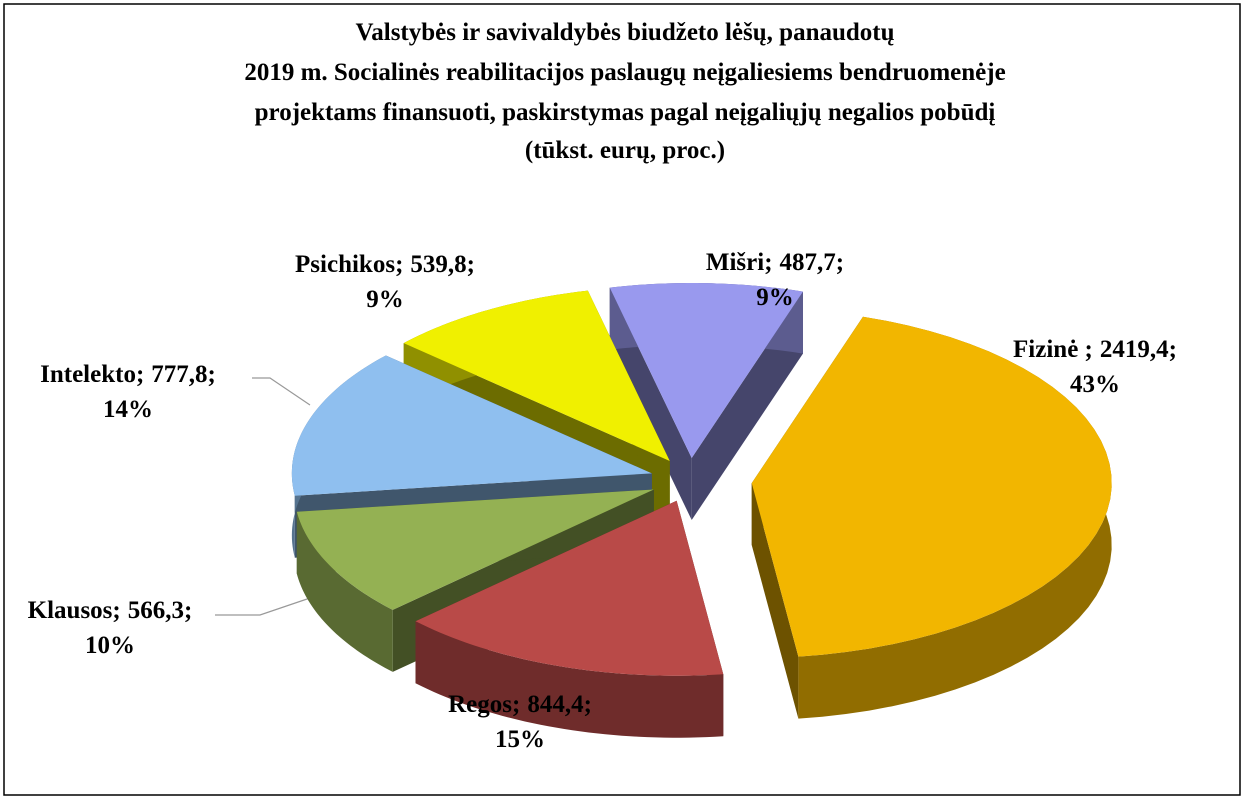 This screenshot has height=800, width=1245. I want to click on data-label: Psichikos; 539,8;, so click(385, 264).